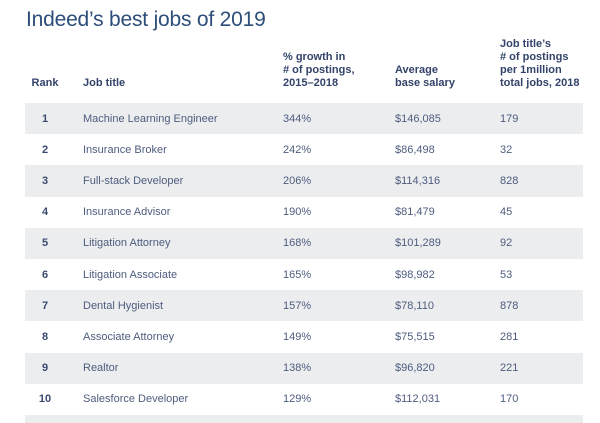 The height and width of the screenshot is (423, 600). What do you see at coordinates (509, 336) in the screenshot?
I see `cell-postings: 281` at bounding box center [509, 336].